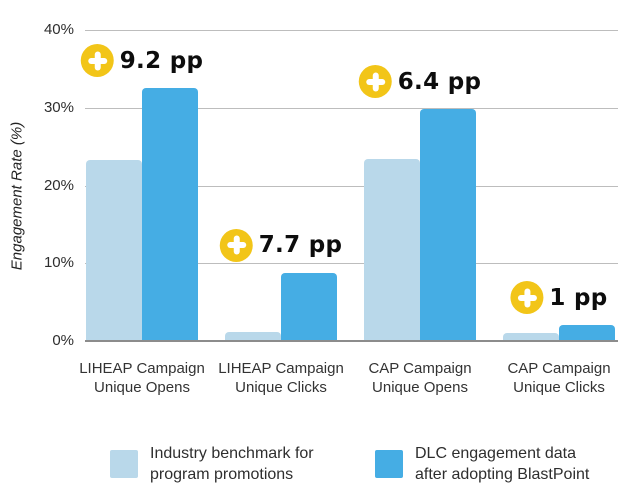  I want to click on y-tick-label: 10%, so click(58, 263).